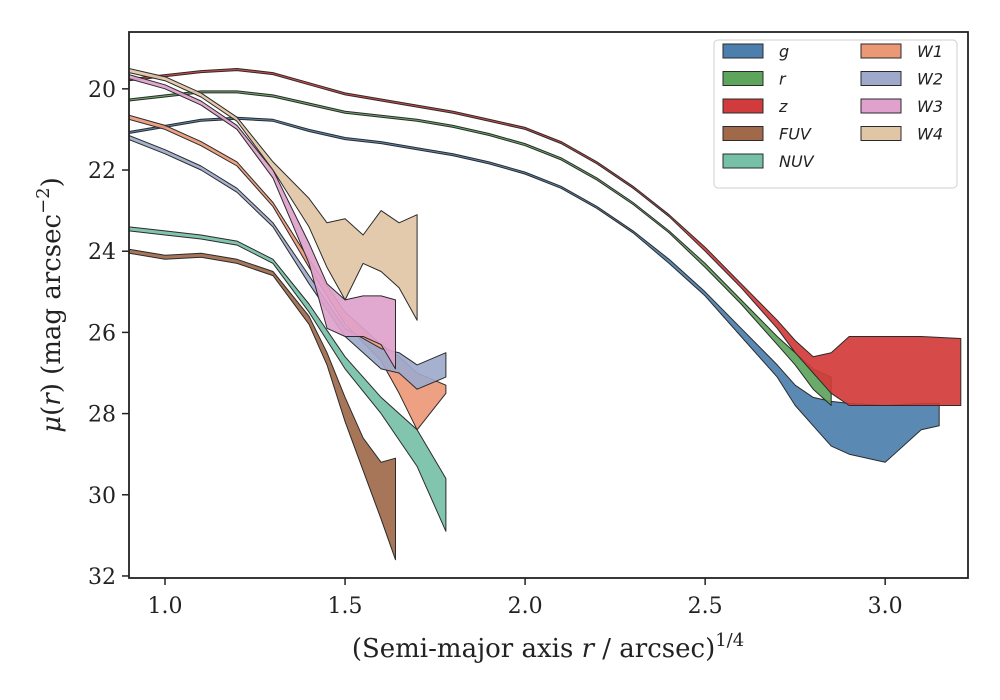 This screenshot has height=700, width=1000. What do you see at coordinates (525, 606) in the screenshot?
I see `x-tick-label: 2.0` at bounding box center [525, 606].